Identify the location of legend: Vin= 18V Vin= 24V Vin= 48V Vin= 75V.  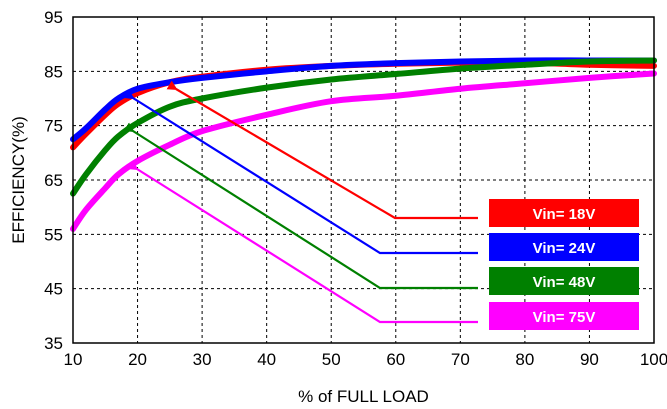
(564, 264).